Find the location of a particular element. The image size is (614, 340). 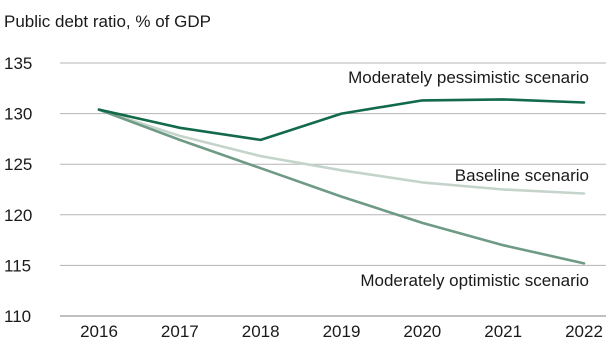

y-tick-label: 115 is located at coordinates (17, 265).